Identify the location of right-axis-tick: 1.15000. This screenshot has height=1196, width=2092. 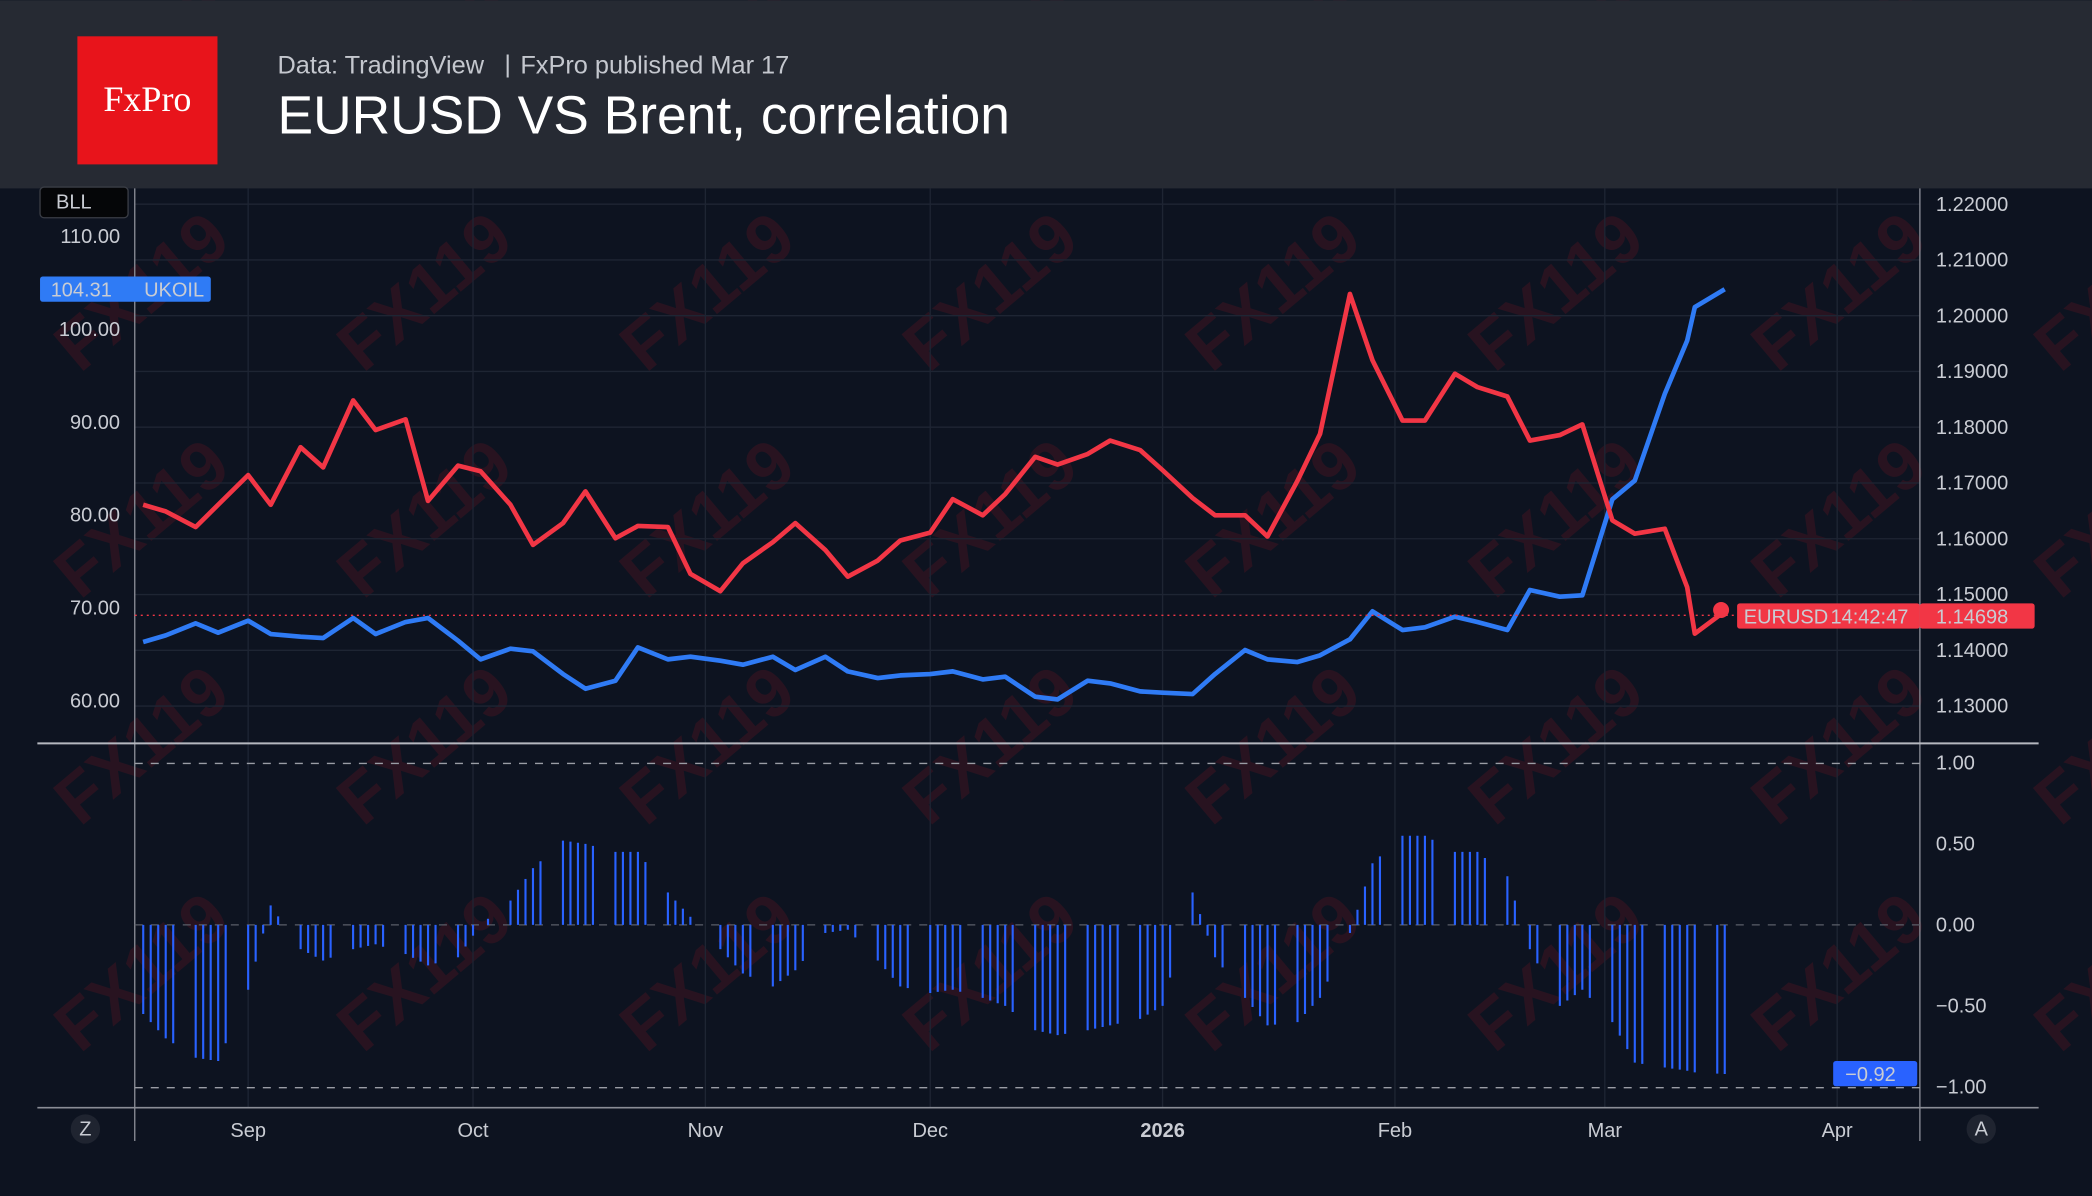
(1972, 595).